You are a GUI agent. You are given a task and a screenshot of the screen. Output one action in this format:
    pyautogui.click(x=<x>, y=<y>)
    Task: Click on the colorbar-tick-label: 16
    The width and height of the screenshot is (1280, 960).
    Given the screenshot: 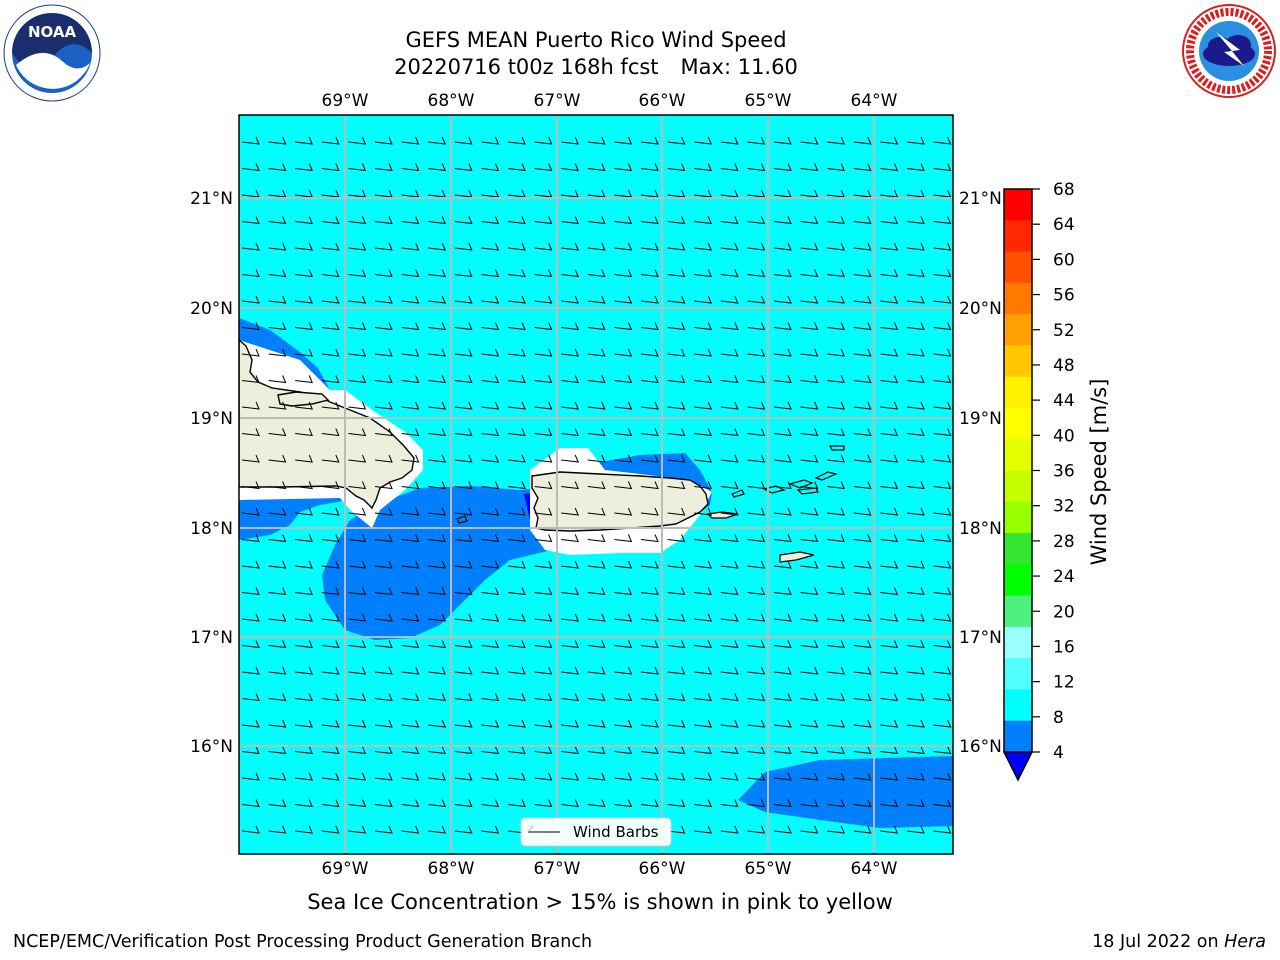 What is the action you would take?
    pyautogui.click(x=1064, y=647)
    